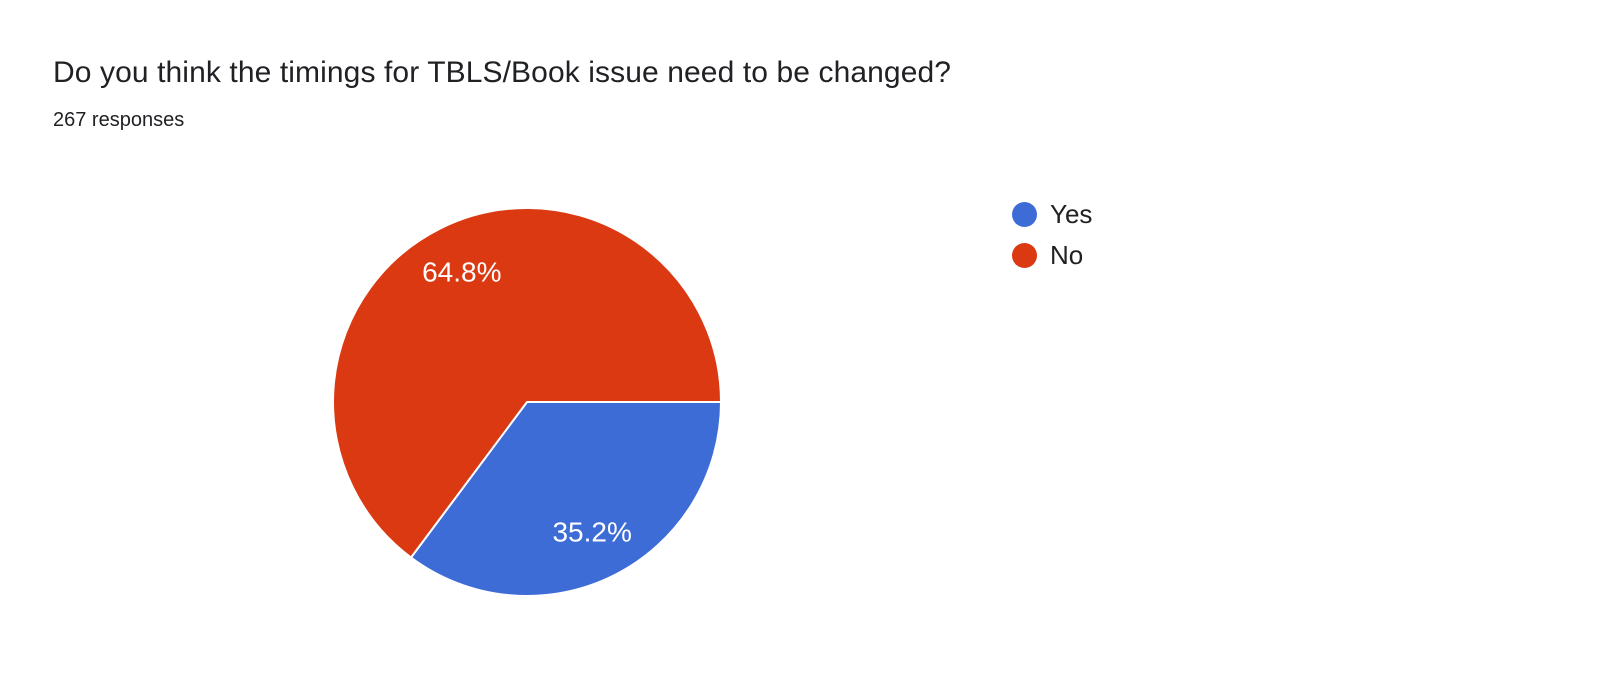 Image resolution: width=1600 pixels, height=673 pixels. Describe the element at coordinates (1024, 214) in the screenshot. I see `legend-dot-yes-icon` at that location.